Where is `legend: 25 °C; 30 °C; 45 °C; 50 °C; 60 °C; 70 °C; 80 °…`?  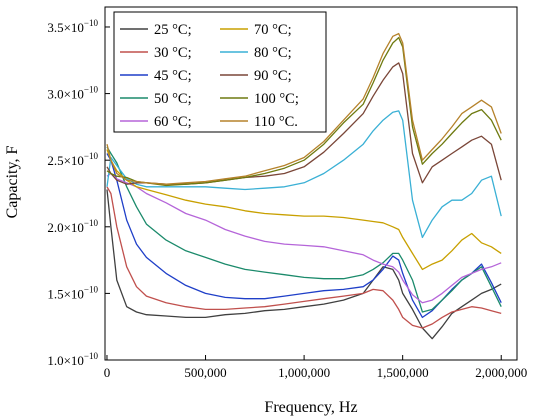 legend: 25 °C; 30 °C; 45 °C; 50 °C; 60 °C; 70 °C; 80 °… is located at coordinates (220, 72).